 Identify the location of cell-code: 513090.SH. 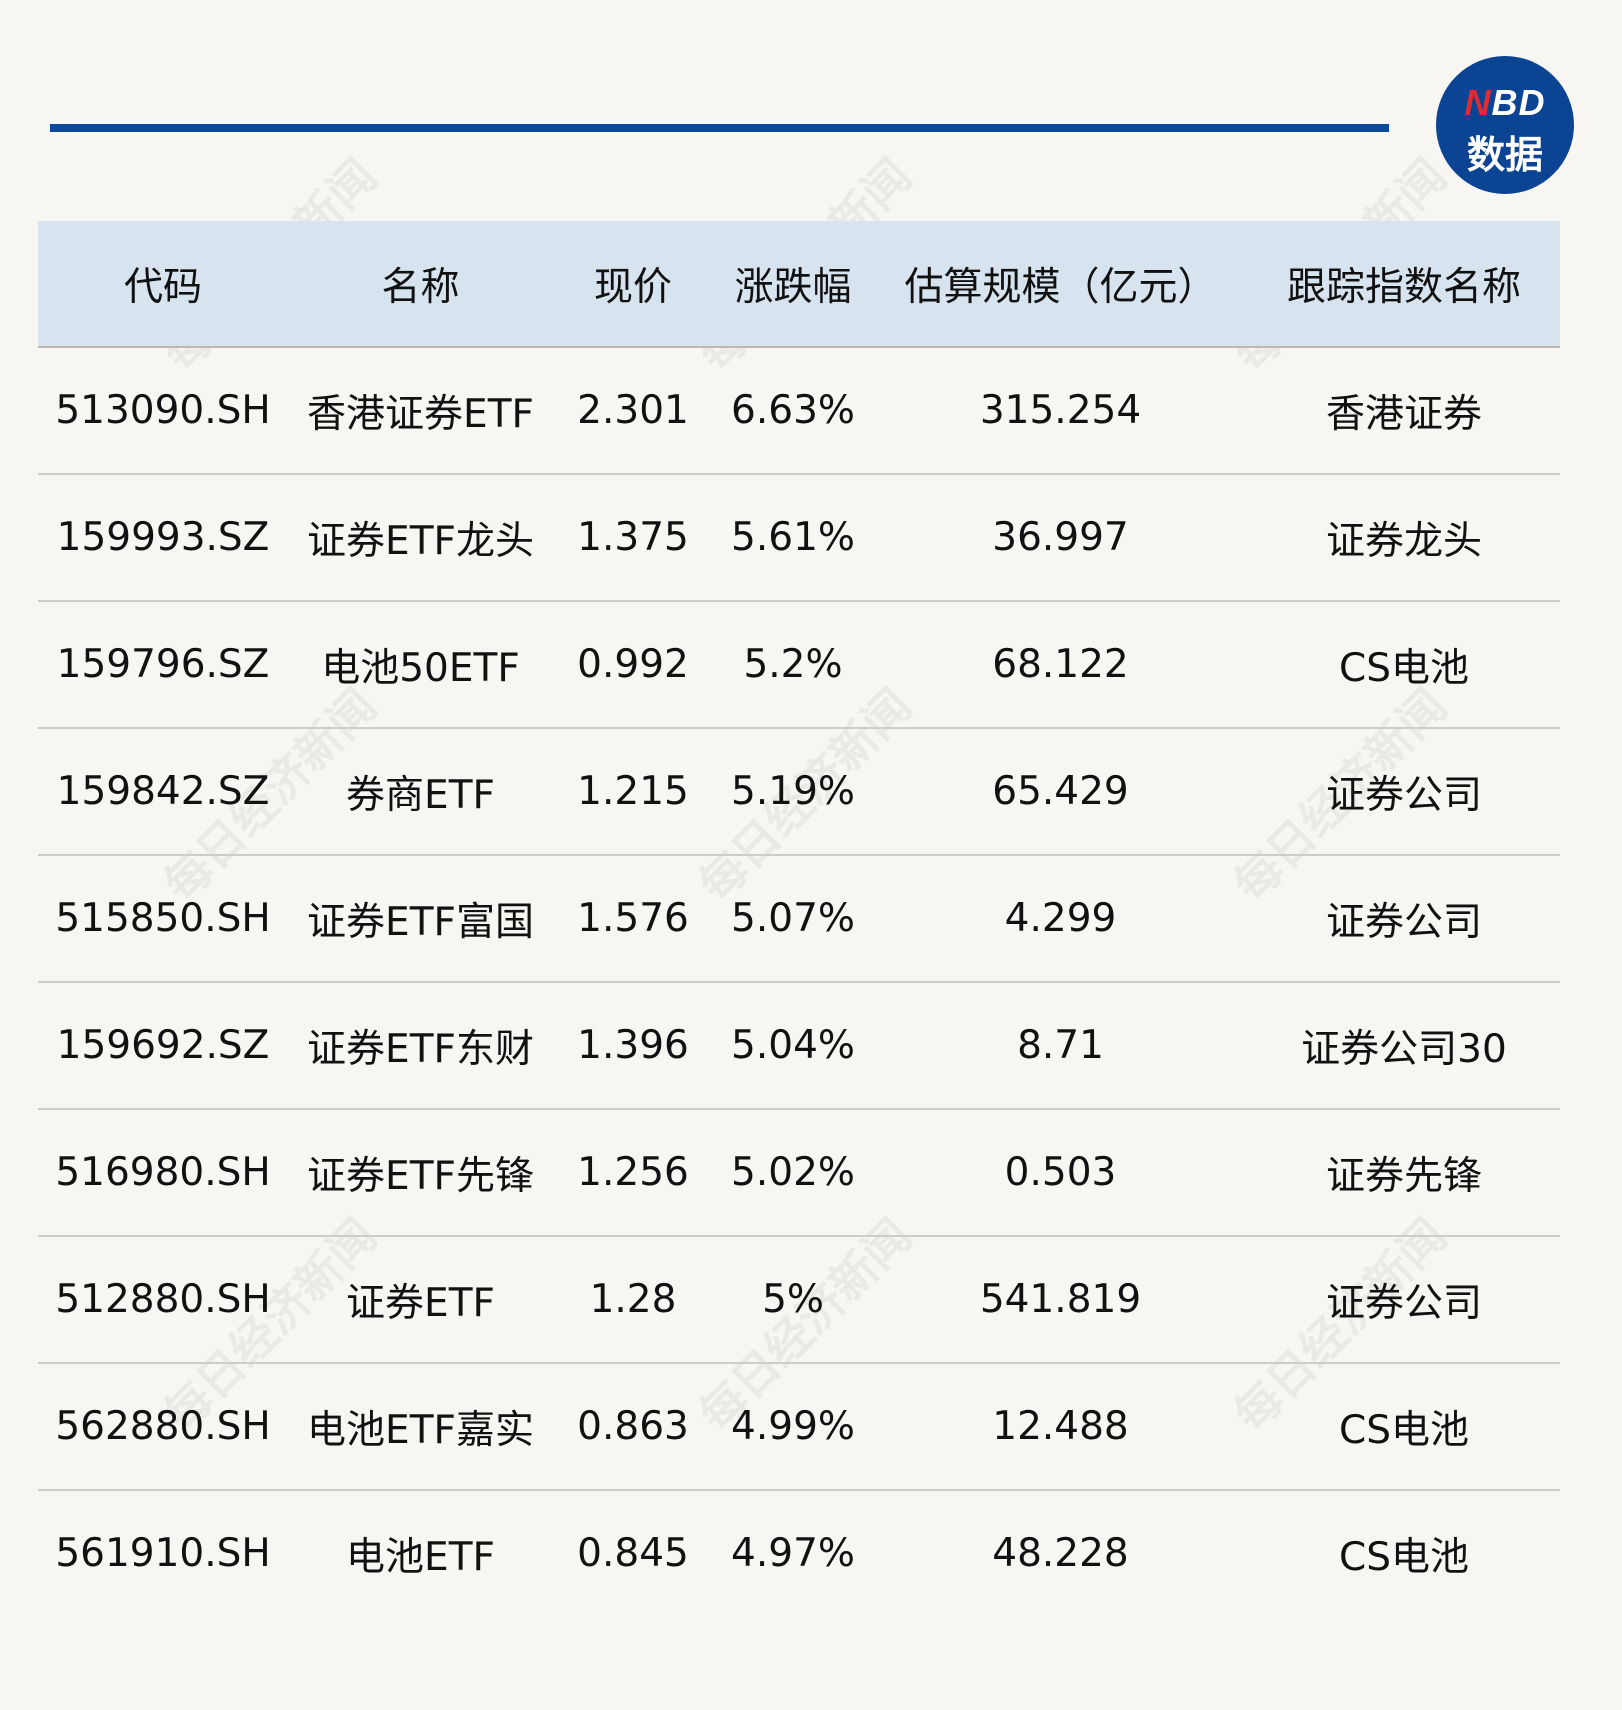
(163, 411).